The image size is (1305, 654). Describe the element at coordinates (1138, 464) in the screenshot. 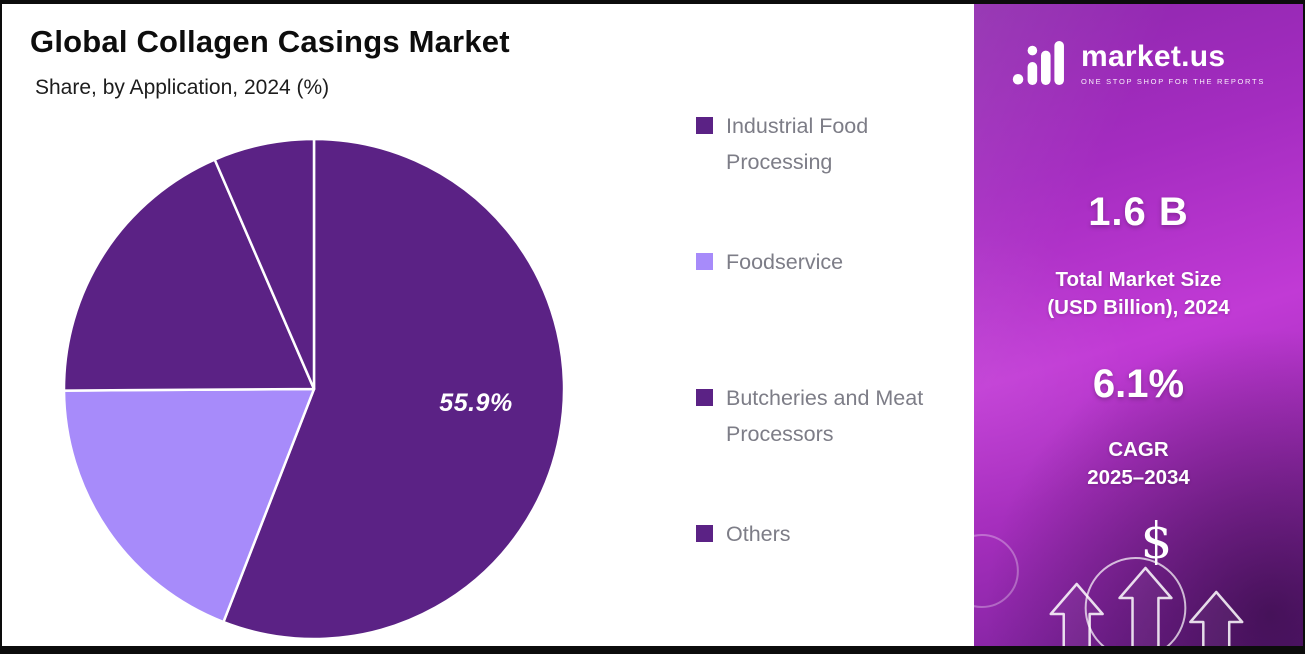

I see `cagr-label: CAGR 2025–2034` at that location.